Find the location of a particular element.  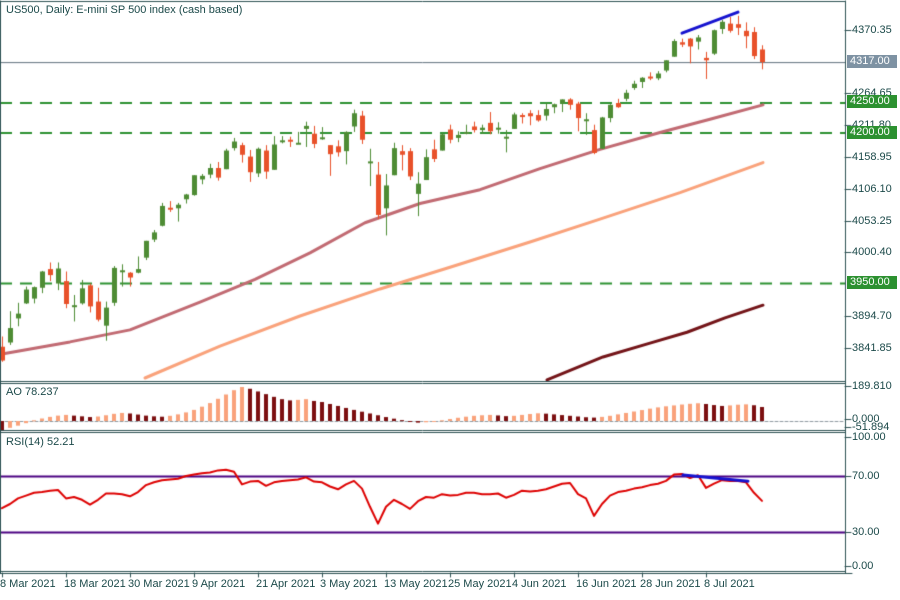

date-tick-label: 13 May 2021 is located at coordinates (416, 584).